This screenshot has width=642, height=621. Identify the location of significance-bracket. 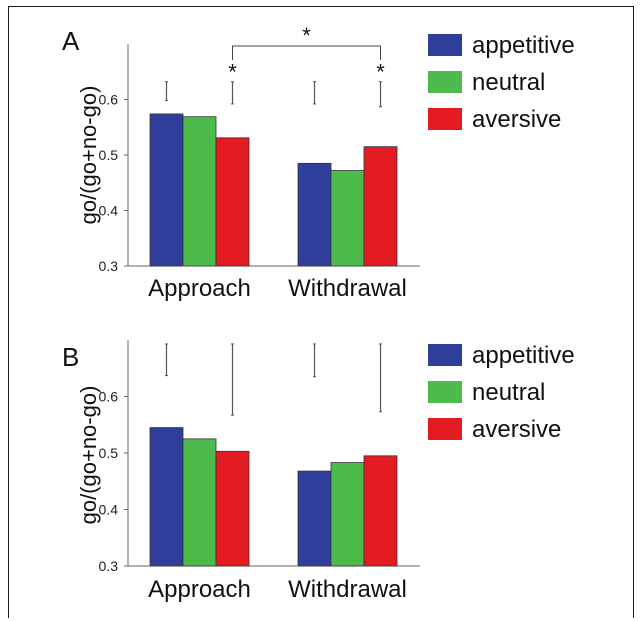
(306, 52).